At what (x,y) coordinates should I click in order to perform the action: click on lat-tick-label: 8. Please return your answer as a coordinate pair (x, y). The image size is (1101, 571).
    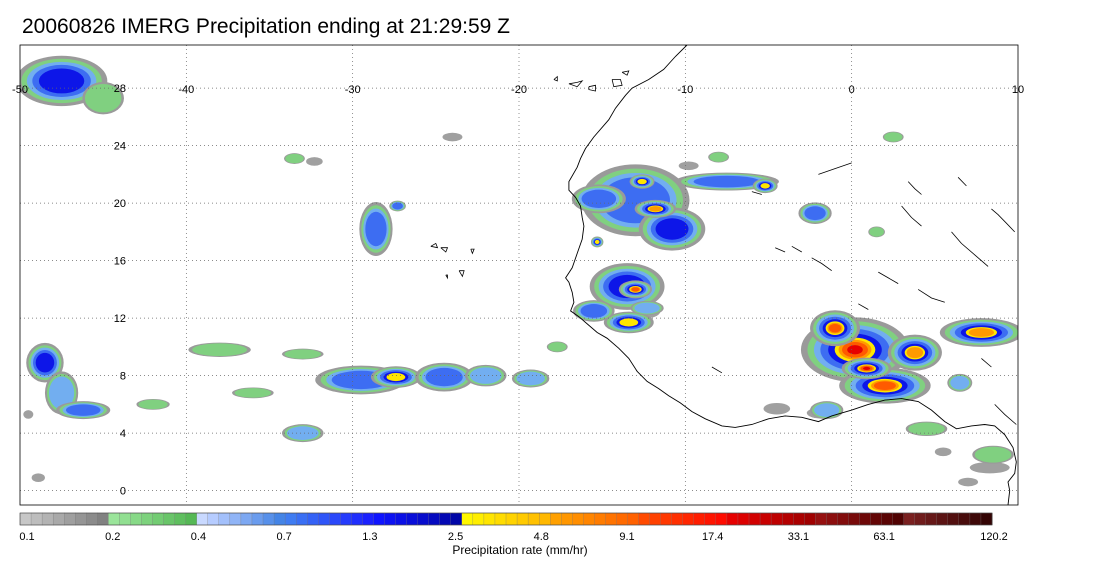
    Looking at the image, I should click on (123, 377).